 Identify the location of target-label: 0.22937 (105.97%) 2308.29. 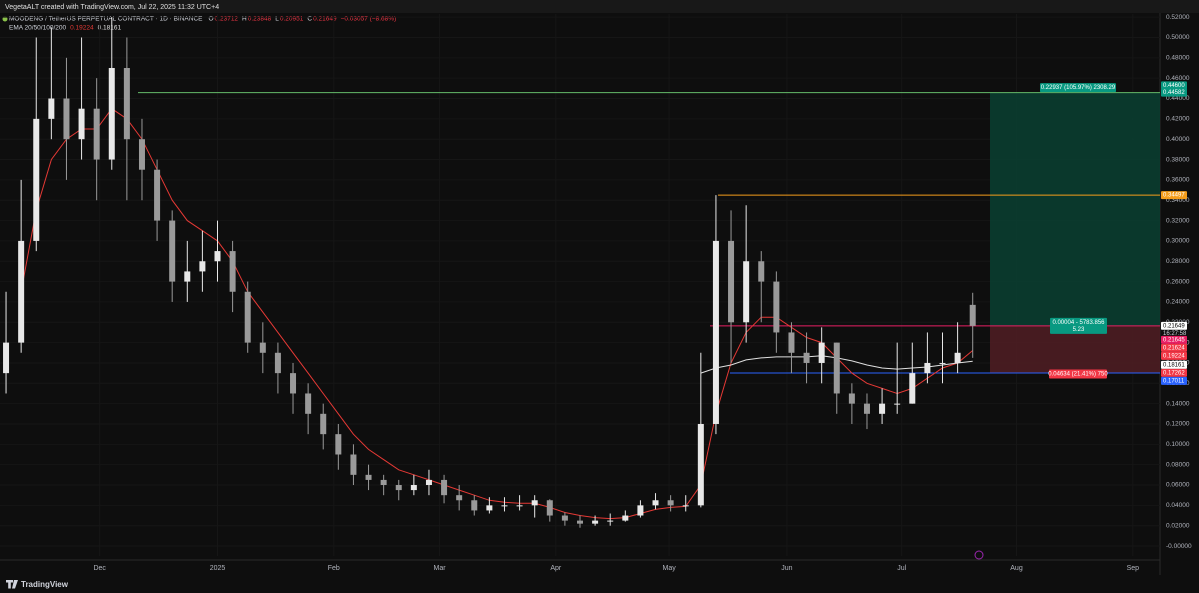
(1078, 88).